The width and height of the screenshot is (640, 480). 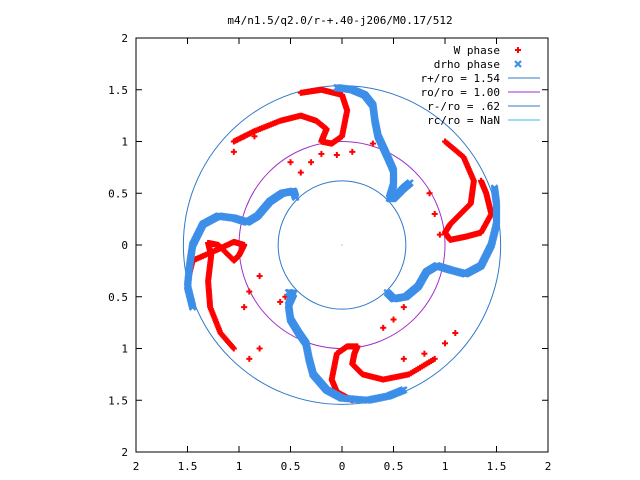 I want to click on circle-0.62, so click(x=342, y=245).